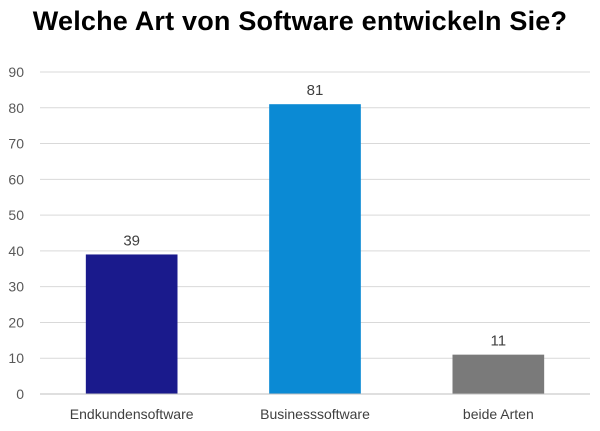 The image size is (600, 431). Describe the element at coordinates (16, 251) in the screenshot. I see `y-tick-label: 40` at that location.